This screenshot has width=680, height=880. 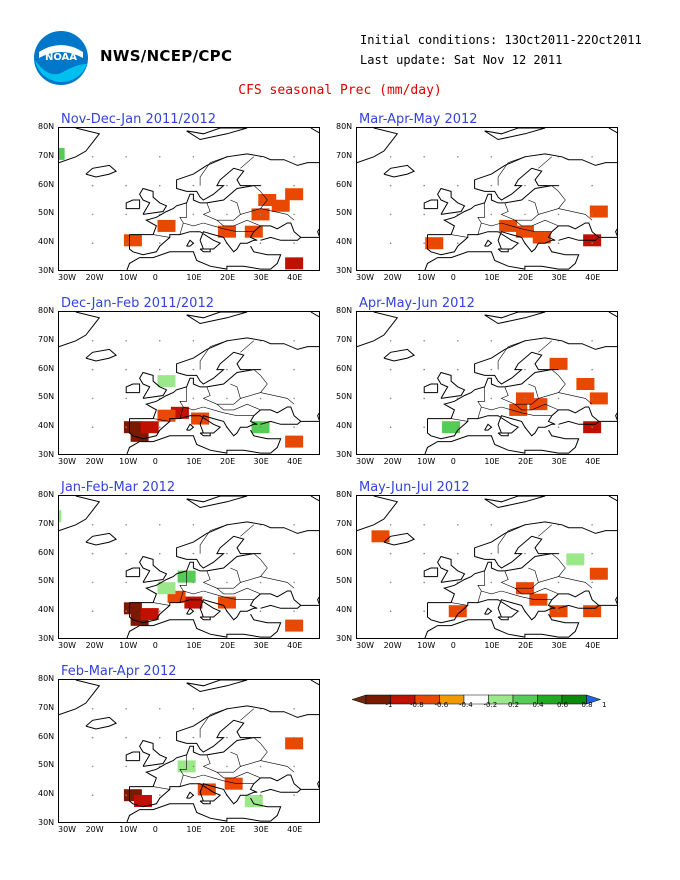 I want to click on colorbar: -1 -0.8 -0.6 -0.4 -0.2 0.2 0.4 0.6 0.8 1, so click(x=478, y=699).